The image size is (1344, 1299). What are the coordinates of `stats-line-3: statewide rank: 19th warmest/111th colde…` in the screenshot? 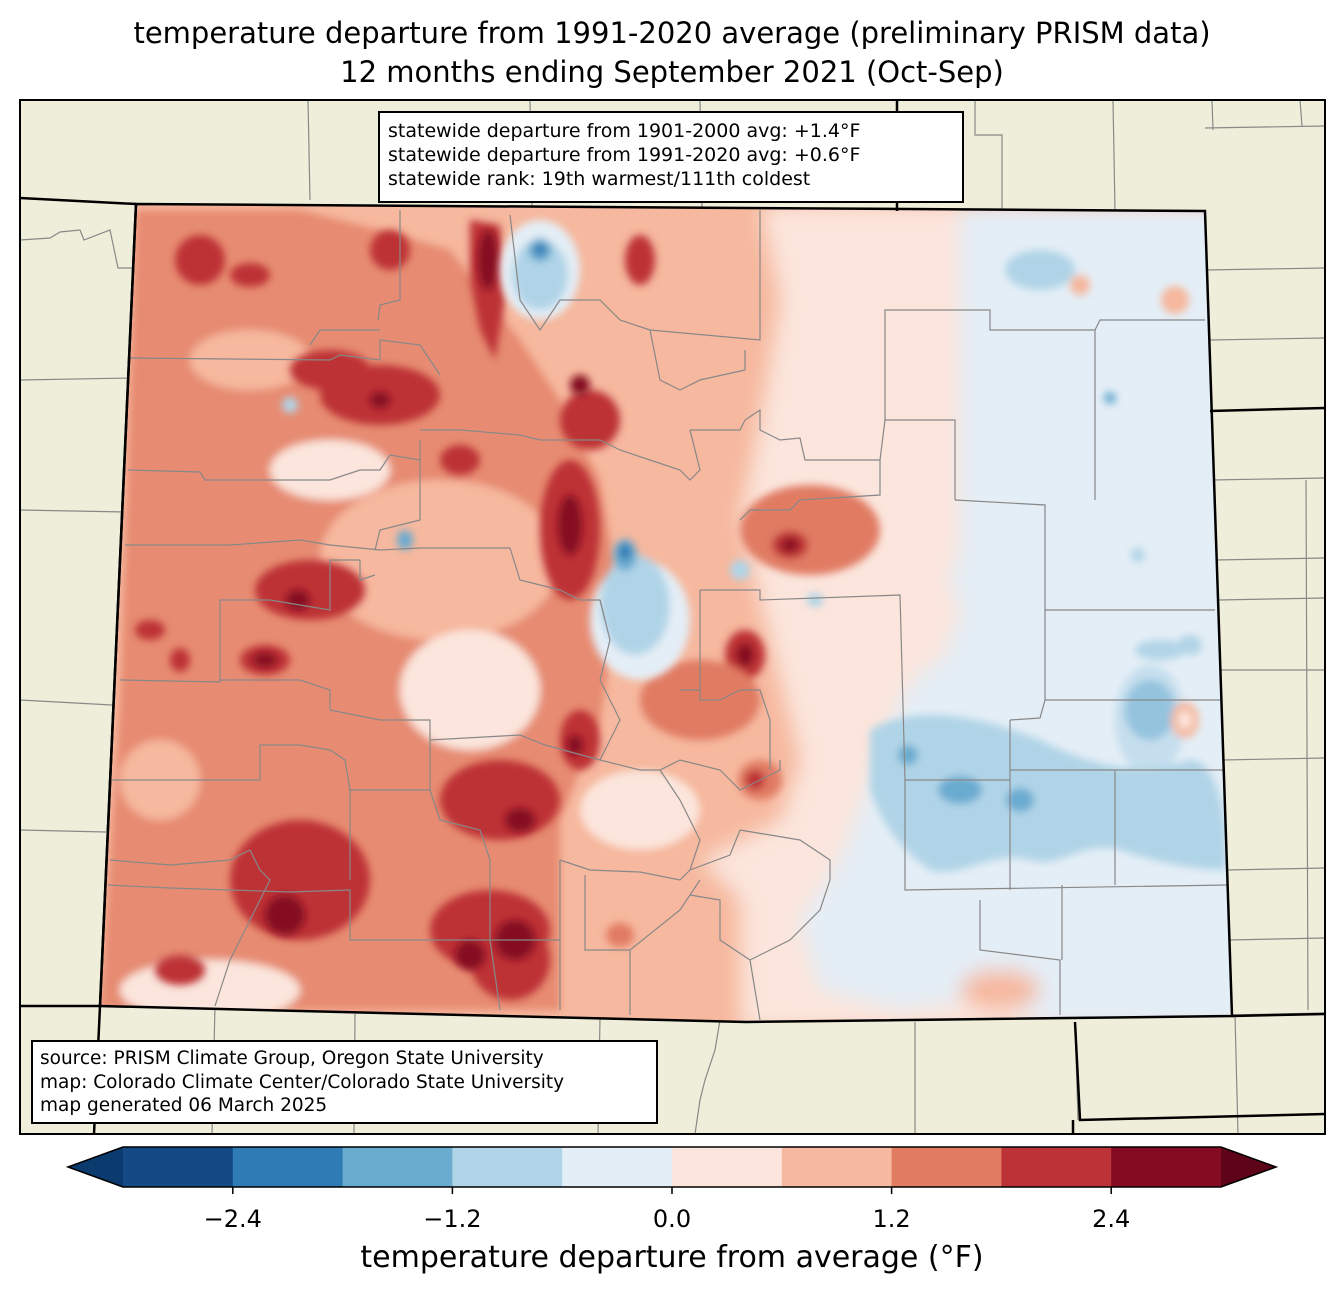 It's located at (599, 179).